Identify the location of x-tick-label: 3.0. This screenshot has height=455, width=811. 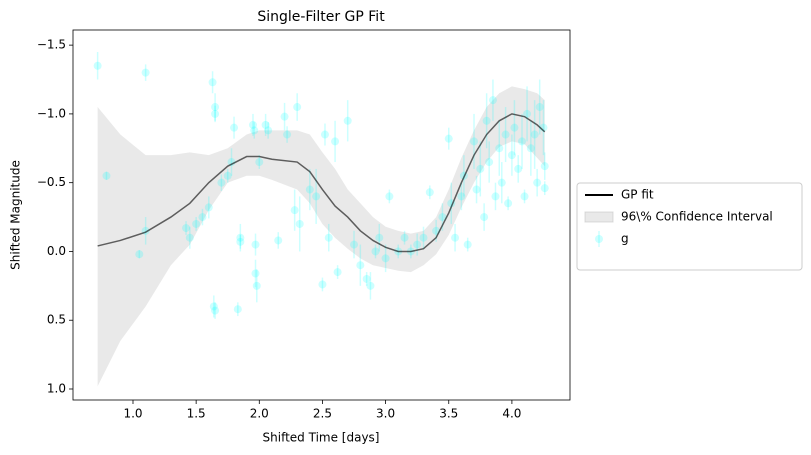
(385, 414).